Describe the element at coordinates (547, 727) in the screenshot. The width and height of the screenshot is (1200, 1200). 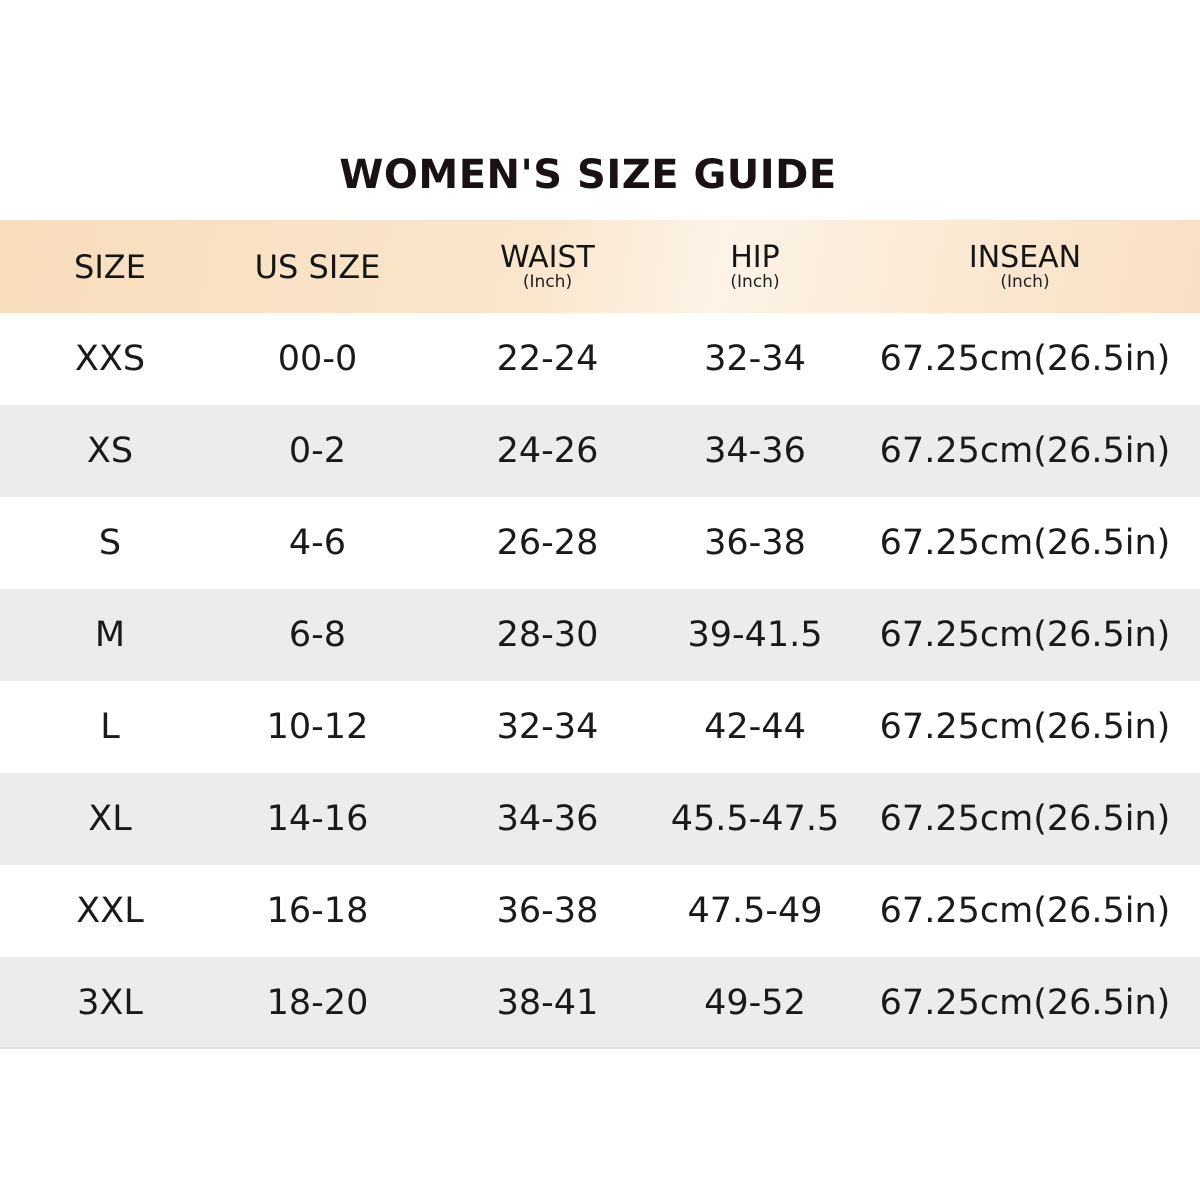
I see `cell-waist: 32-34` at that location.